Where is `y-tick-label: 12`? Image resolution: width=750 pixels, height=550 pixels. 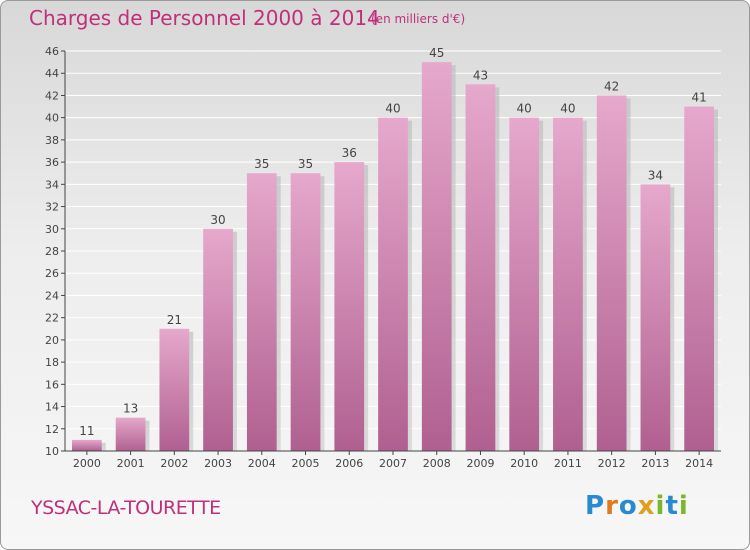 y-tick-label: 12 is located at coordinates (52, 429).